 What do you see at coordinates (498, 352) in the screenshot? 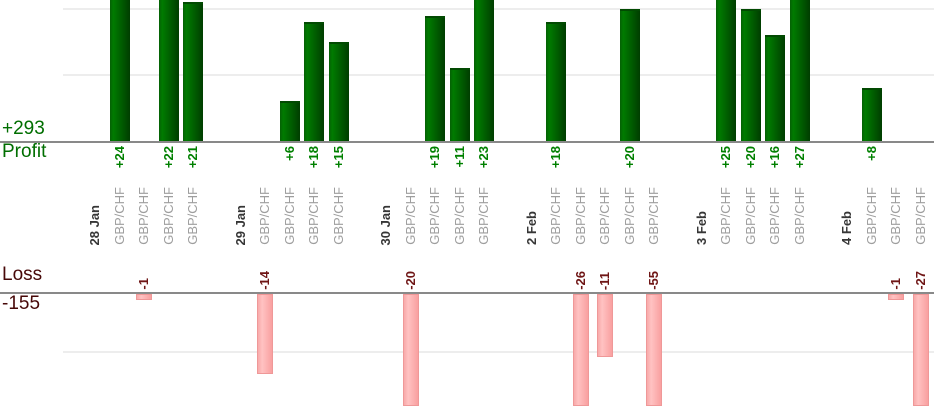
I see `loss-gridline` at bounding box center [498, 352].